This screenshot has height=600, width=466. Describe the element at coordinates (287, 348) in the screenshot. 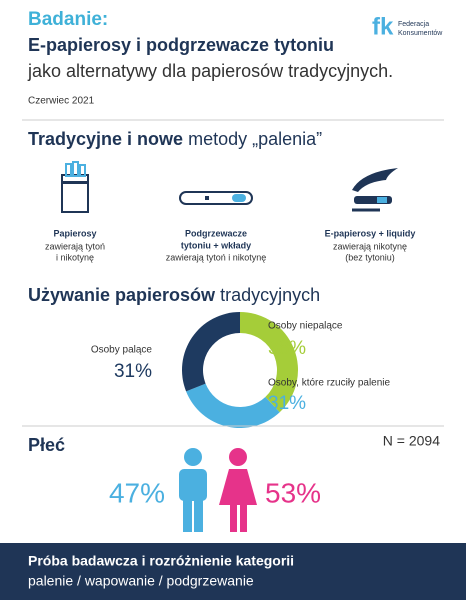

I see `segment-value: 38%` at that location.